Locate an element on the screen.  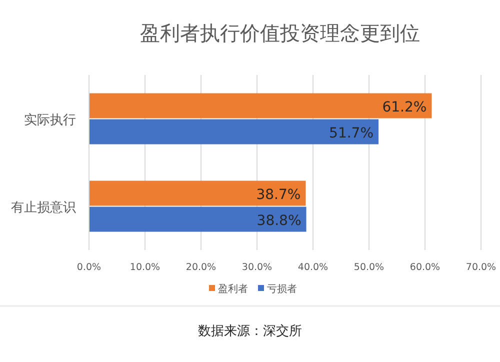
legend-label: 盈利者 is located at coordinates (233, 289).